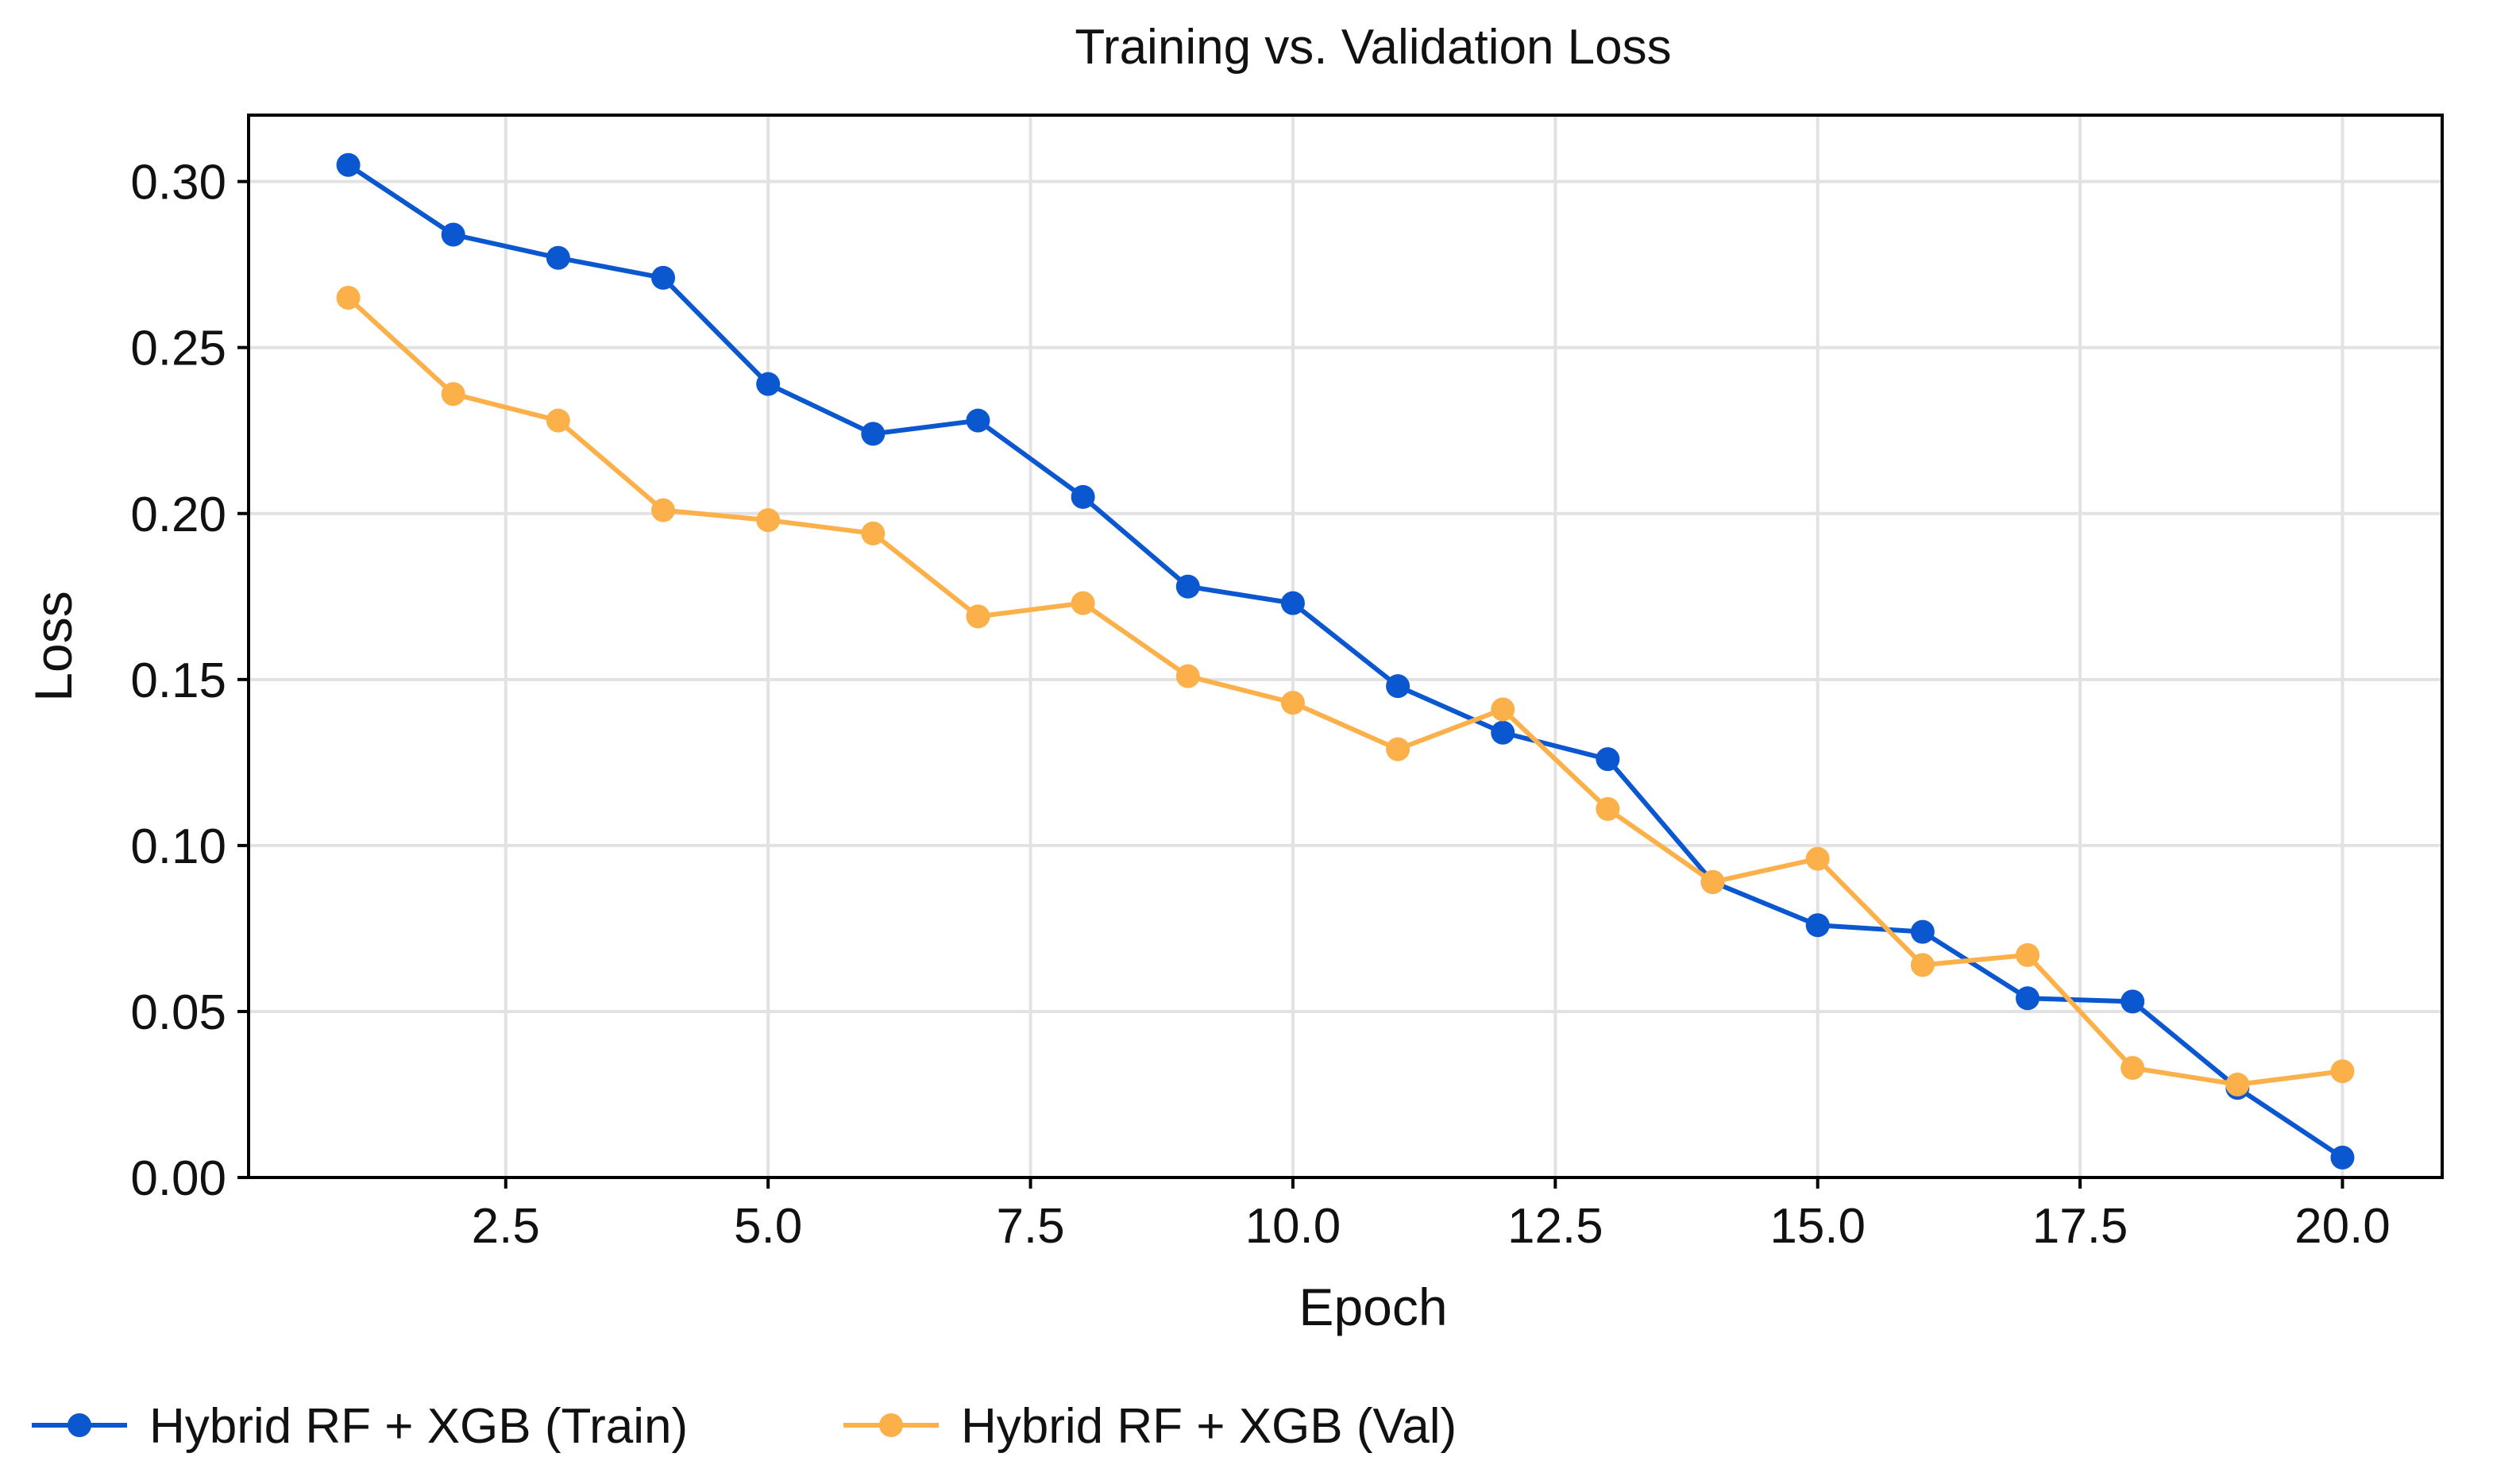 The width and height of the screenshot is (2520, 1480). Describe the element at coordinates (178, 183) in the screenshot. I see `y-tick-label: 0.30` at that location.